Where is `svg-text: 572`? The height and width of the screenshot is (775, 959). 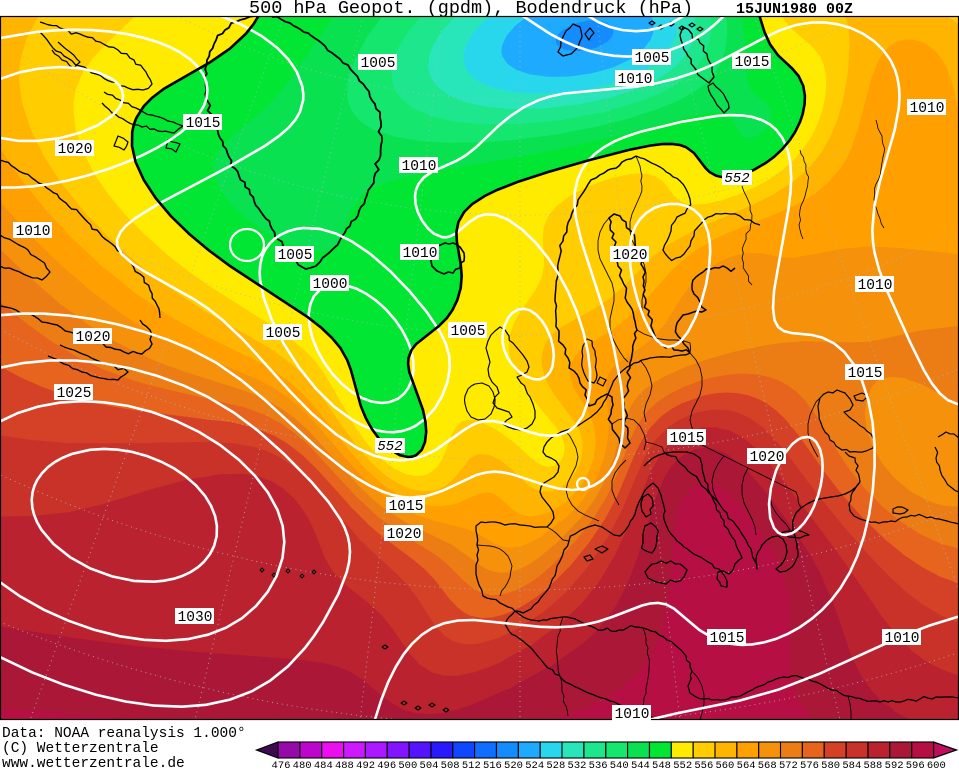
svg-text: 572 is located at coordinates (788, 765).